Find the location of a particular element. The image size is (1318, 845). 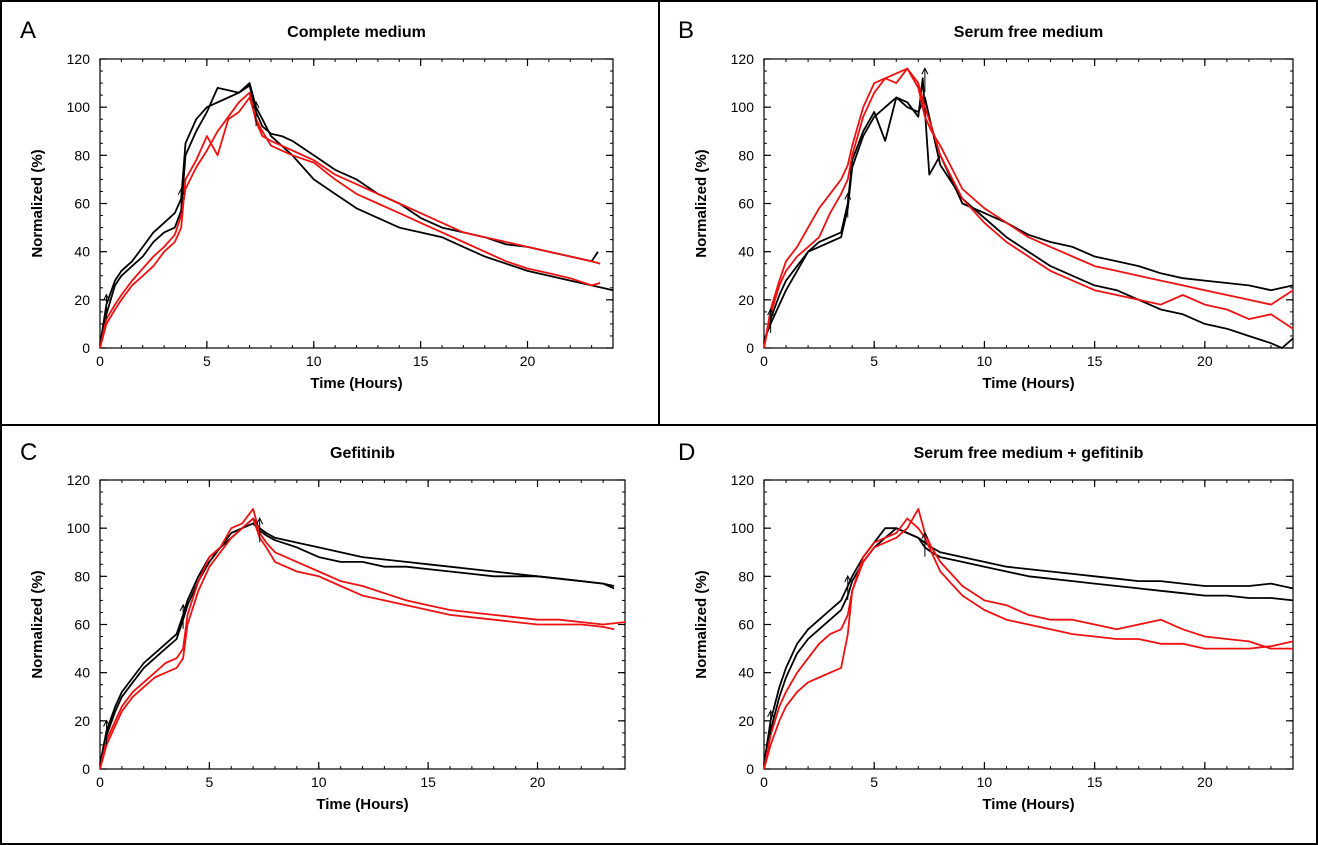

panel-title: Serum free medium is located at coordinates (1028, 32).